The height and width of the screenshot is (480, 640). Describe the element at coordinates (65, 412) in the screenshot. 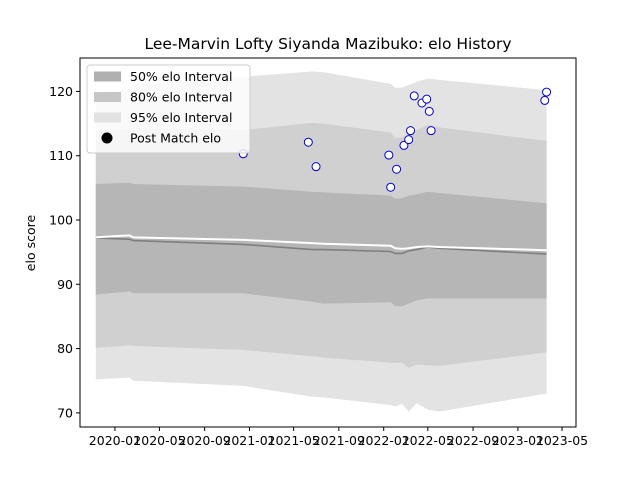

I see `y-tick-label: 70` at that location.